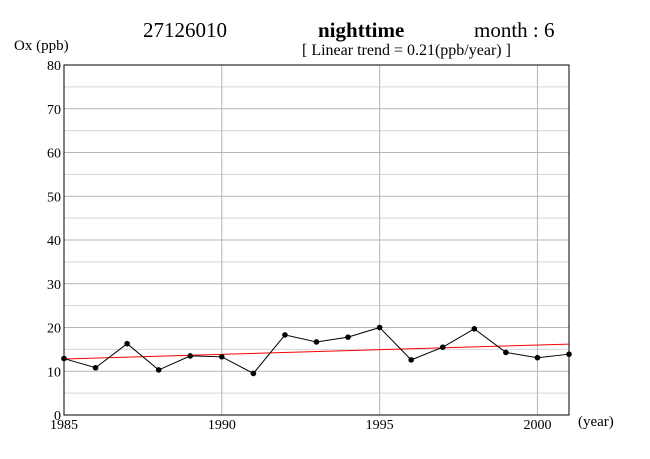  I want to click on series-line, so click(316, 350).